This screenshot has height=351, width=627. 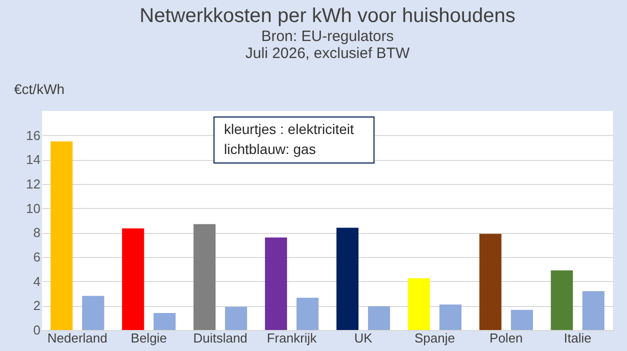 What do you see at coordinates (578, 338) in the screenshot?
I see `x-tick-label: Italie` at bounding box center [578, 338].